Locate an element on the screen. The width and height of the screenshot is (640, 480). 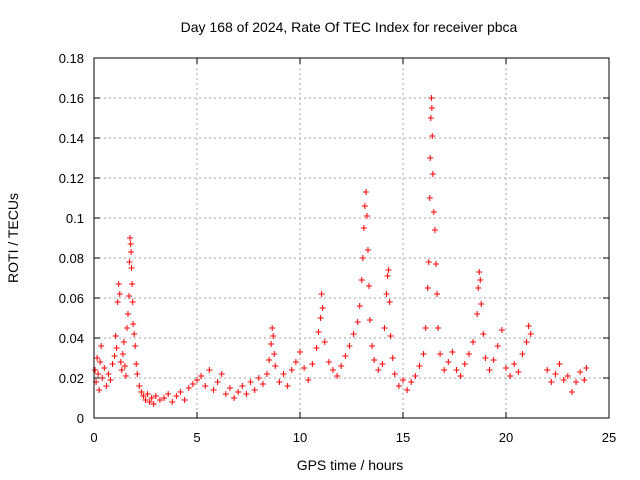
x-tick-label: 25 is located at coordinates (609, 437).